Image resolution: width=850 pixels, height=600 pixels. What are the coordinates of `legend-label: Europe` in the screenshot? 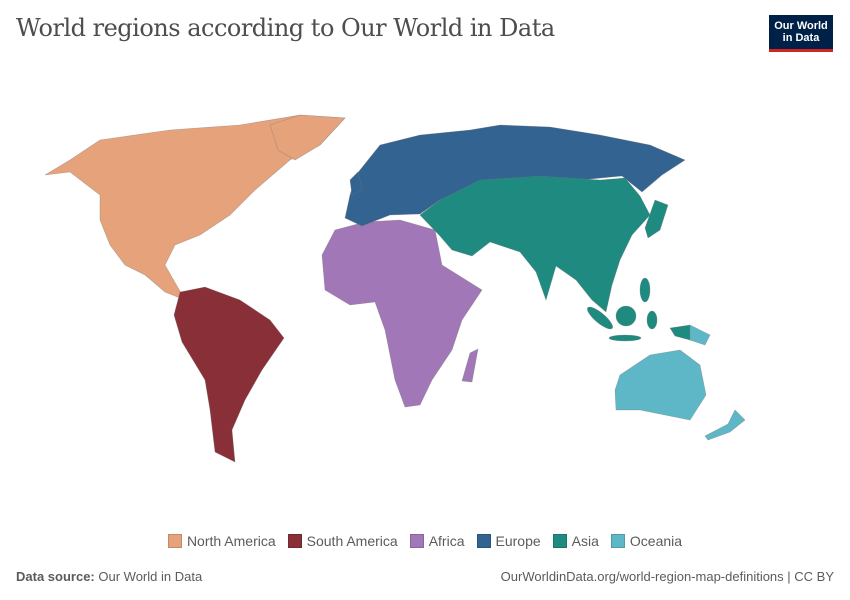 It's located at (518, 541).